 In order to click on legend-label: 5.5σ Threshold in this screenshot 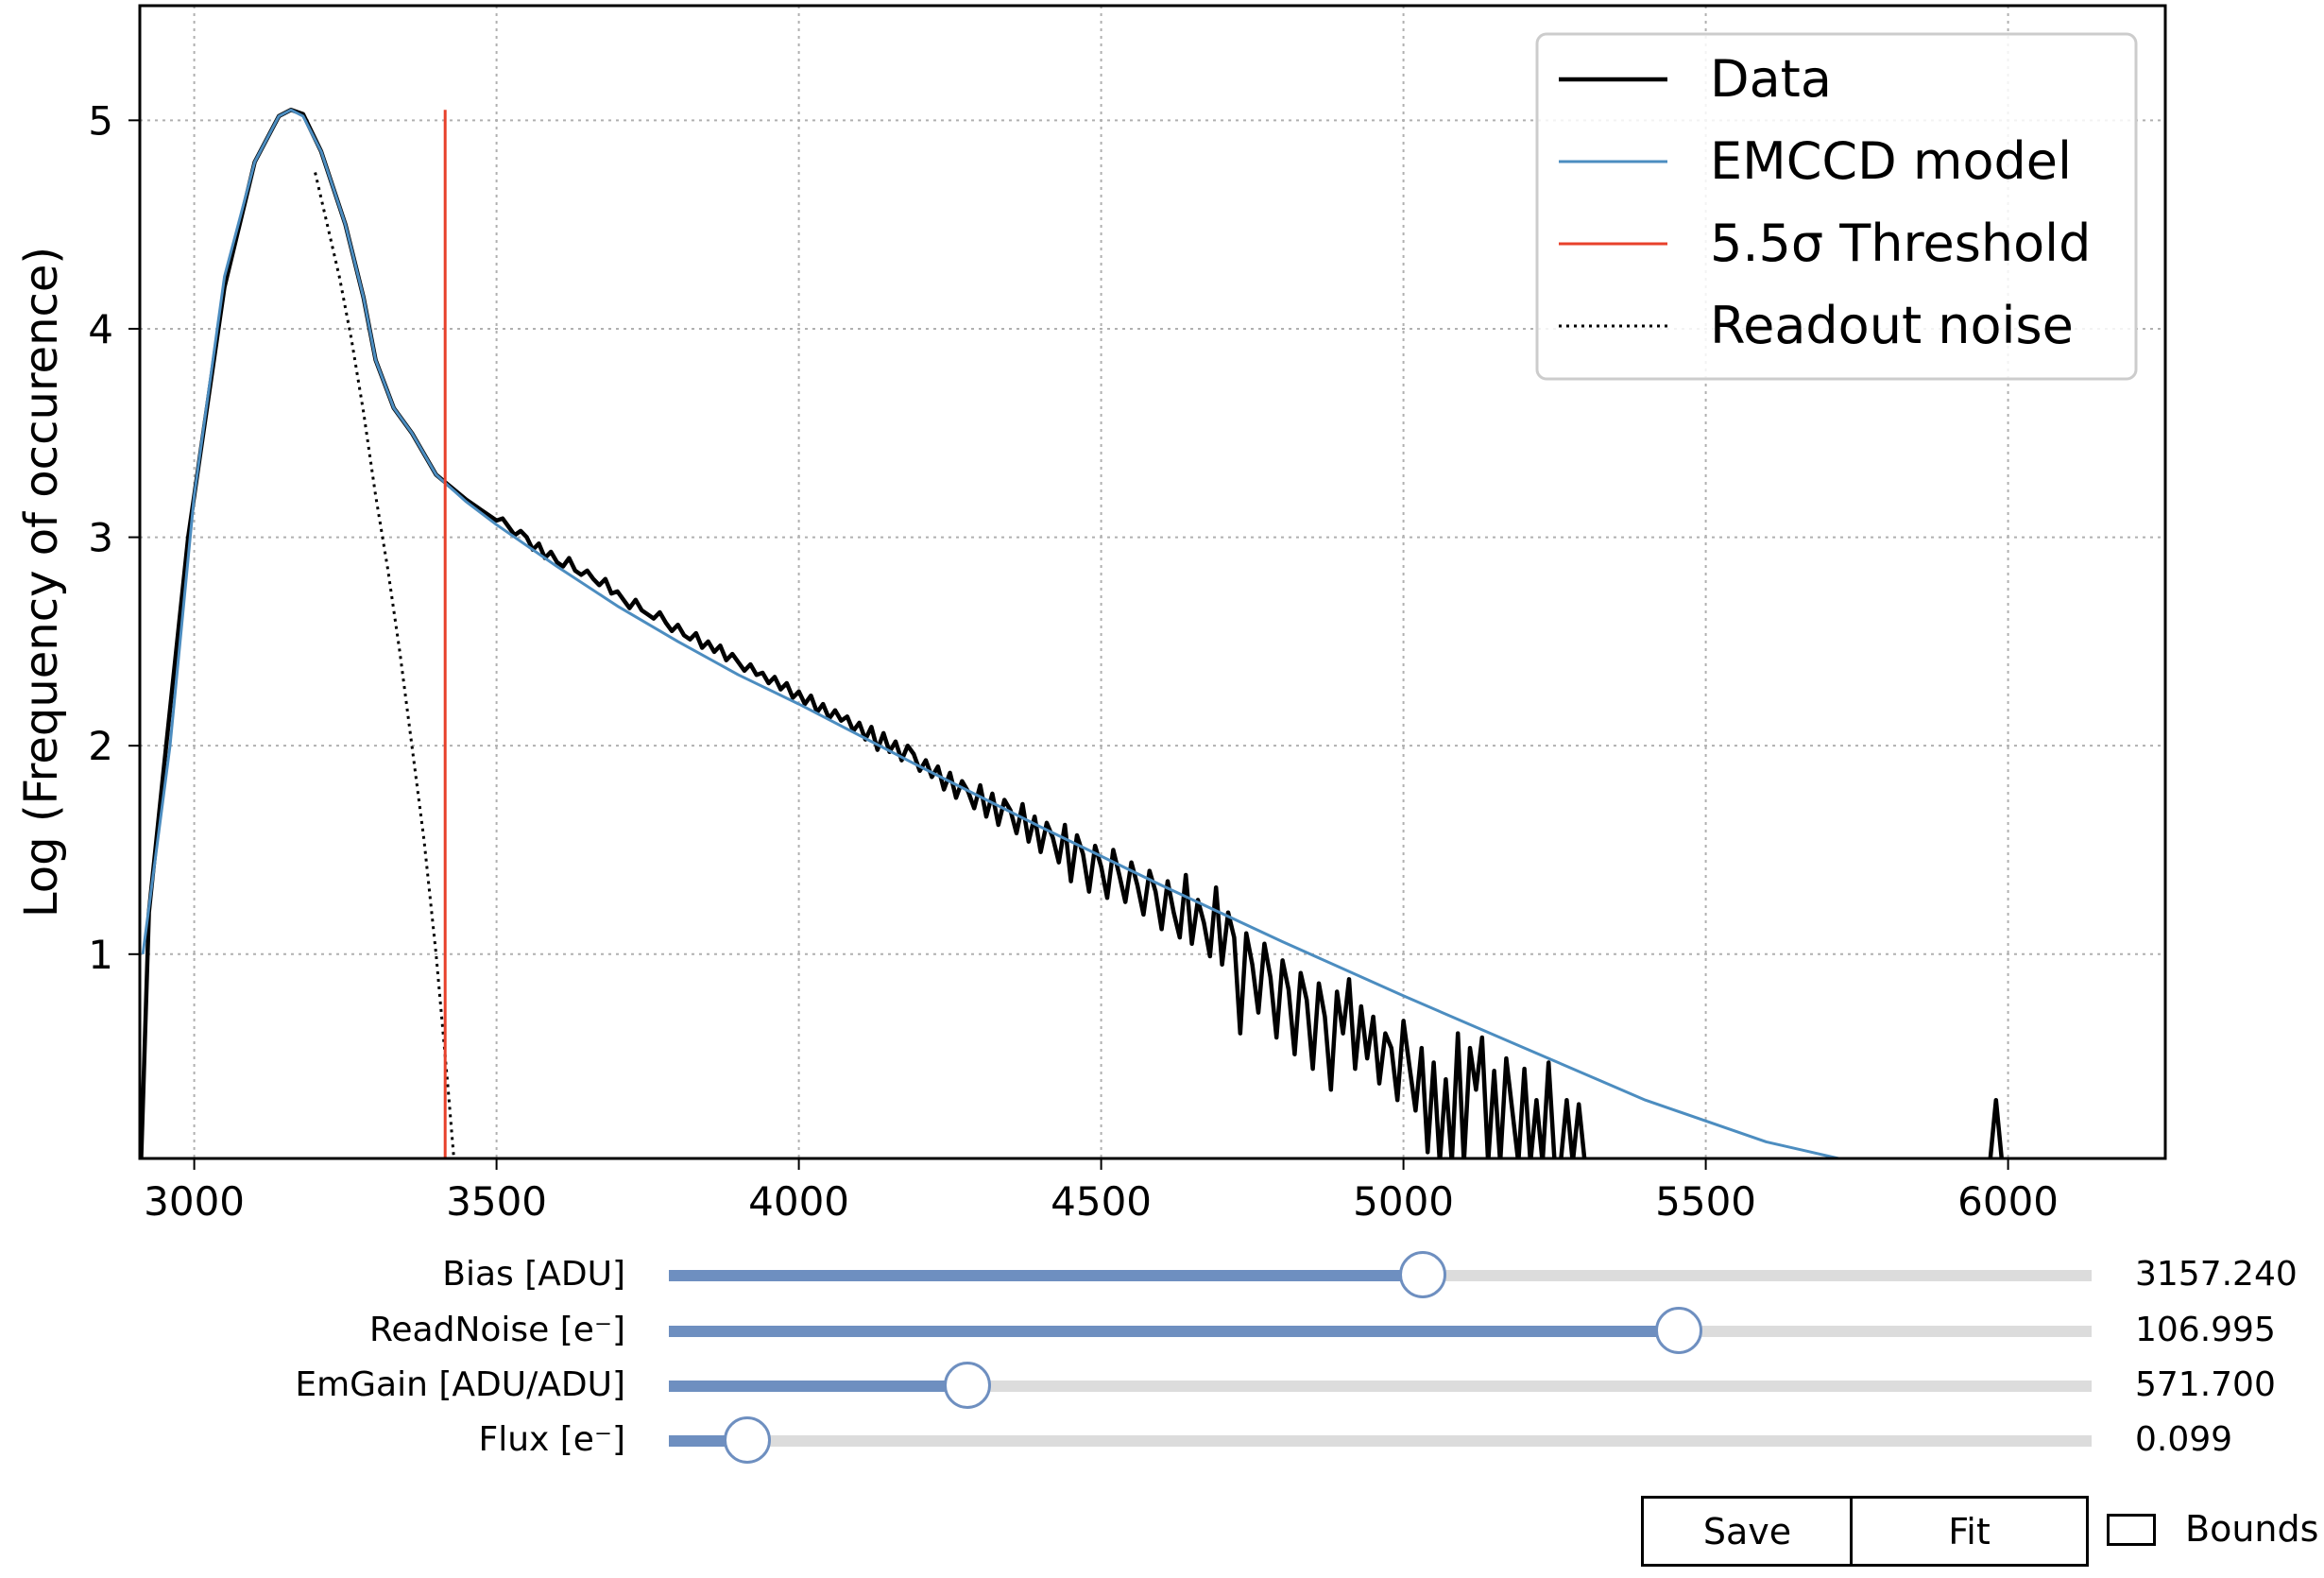, I will do `click(1900, 243)`.